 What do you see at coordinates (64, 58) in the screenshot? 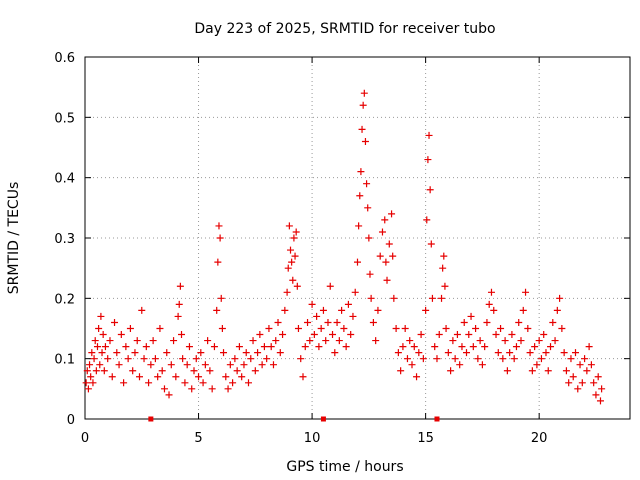
I see `y-tick-label: 0.6` at bounding box center [64, 58].